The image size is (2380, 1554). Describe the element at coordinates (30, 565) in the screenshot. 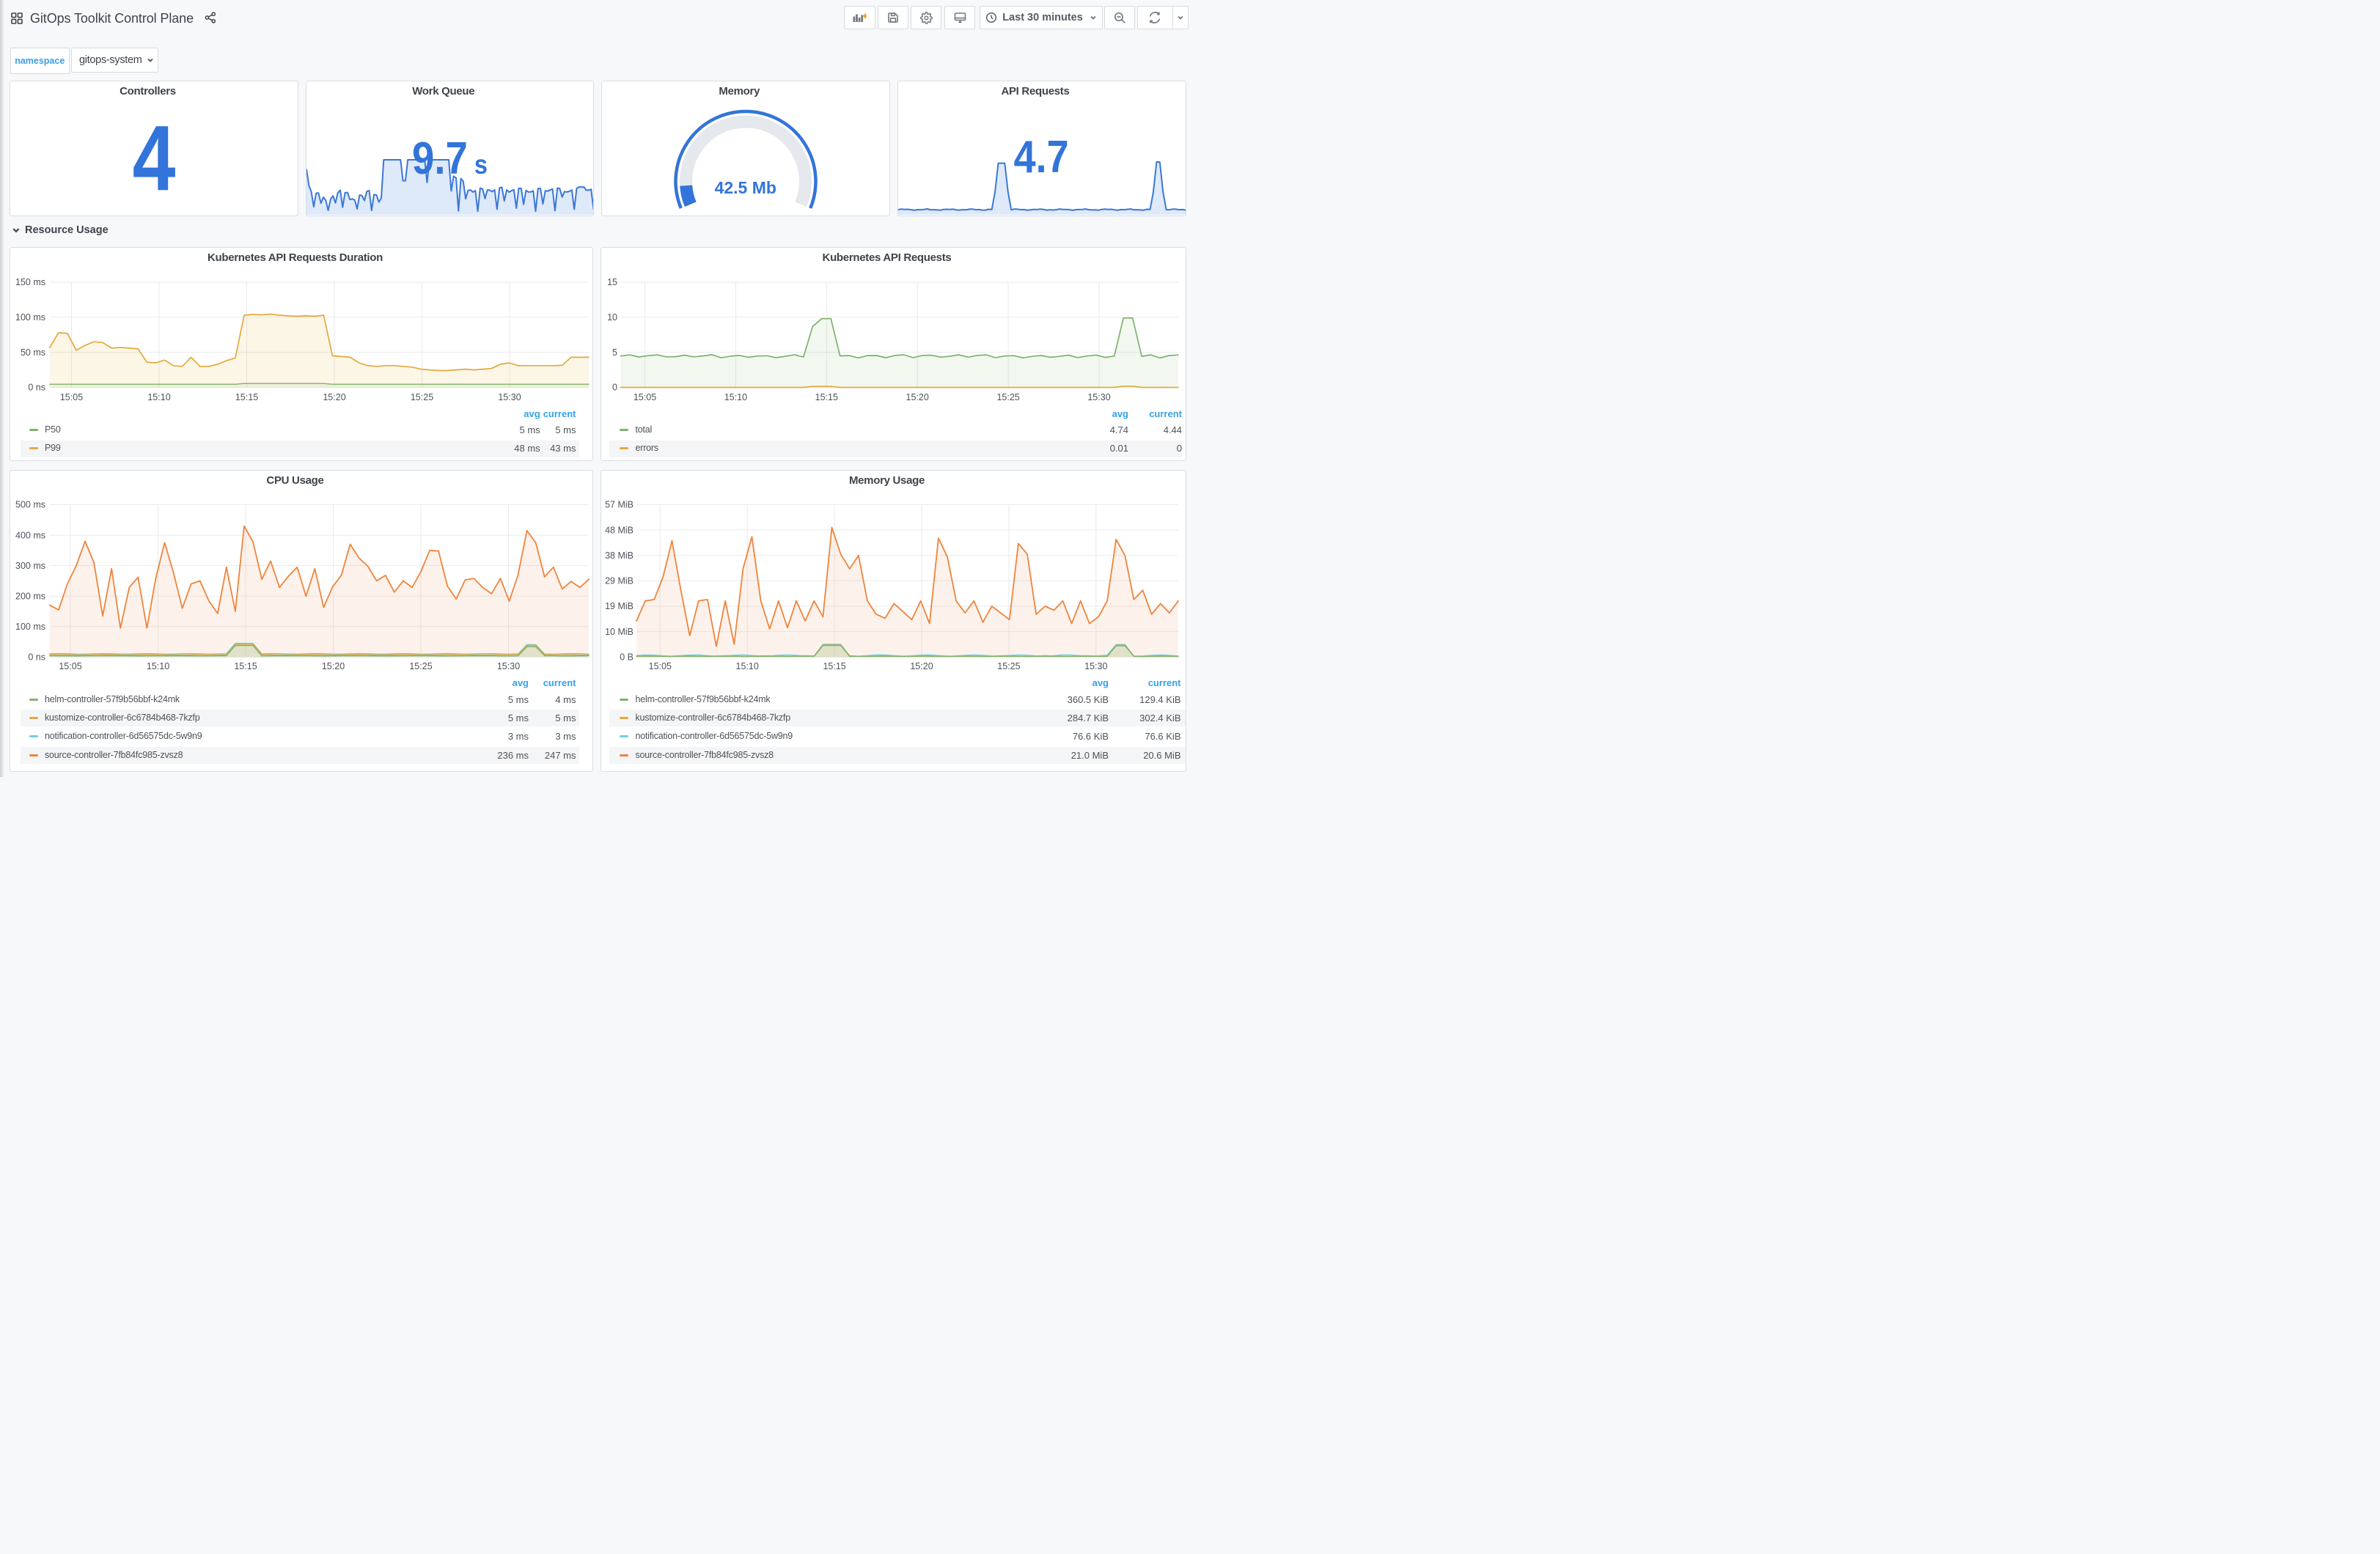

I see `svg-text: 300 ms` at that location.